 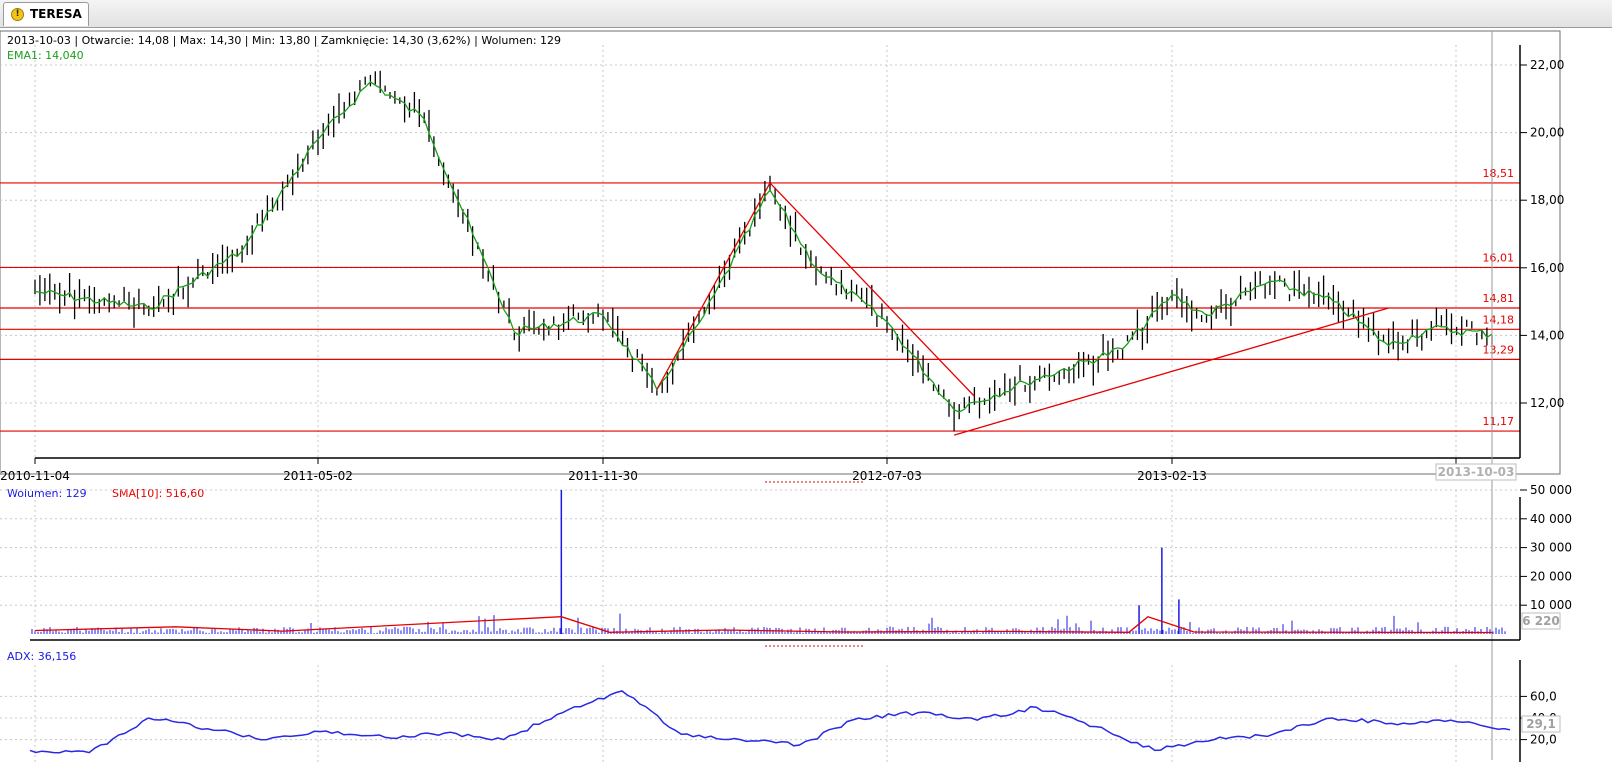 I want to click on price-x-tick-label: 2013-02-13, so click(x=1172, y=476).